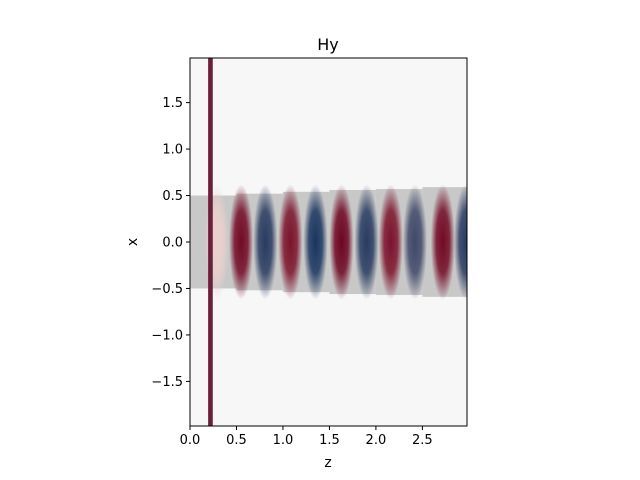 This screenshot has height=480, width=640. Describe the element at coordinates (328, 44) in the screenshot. I see `chart-title: Hy` at that location.